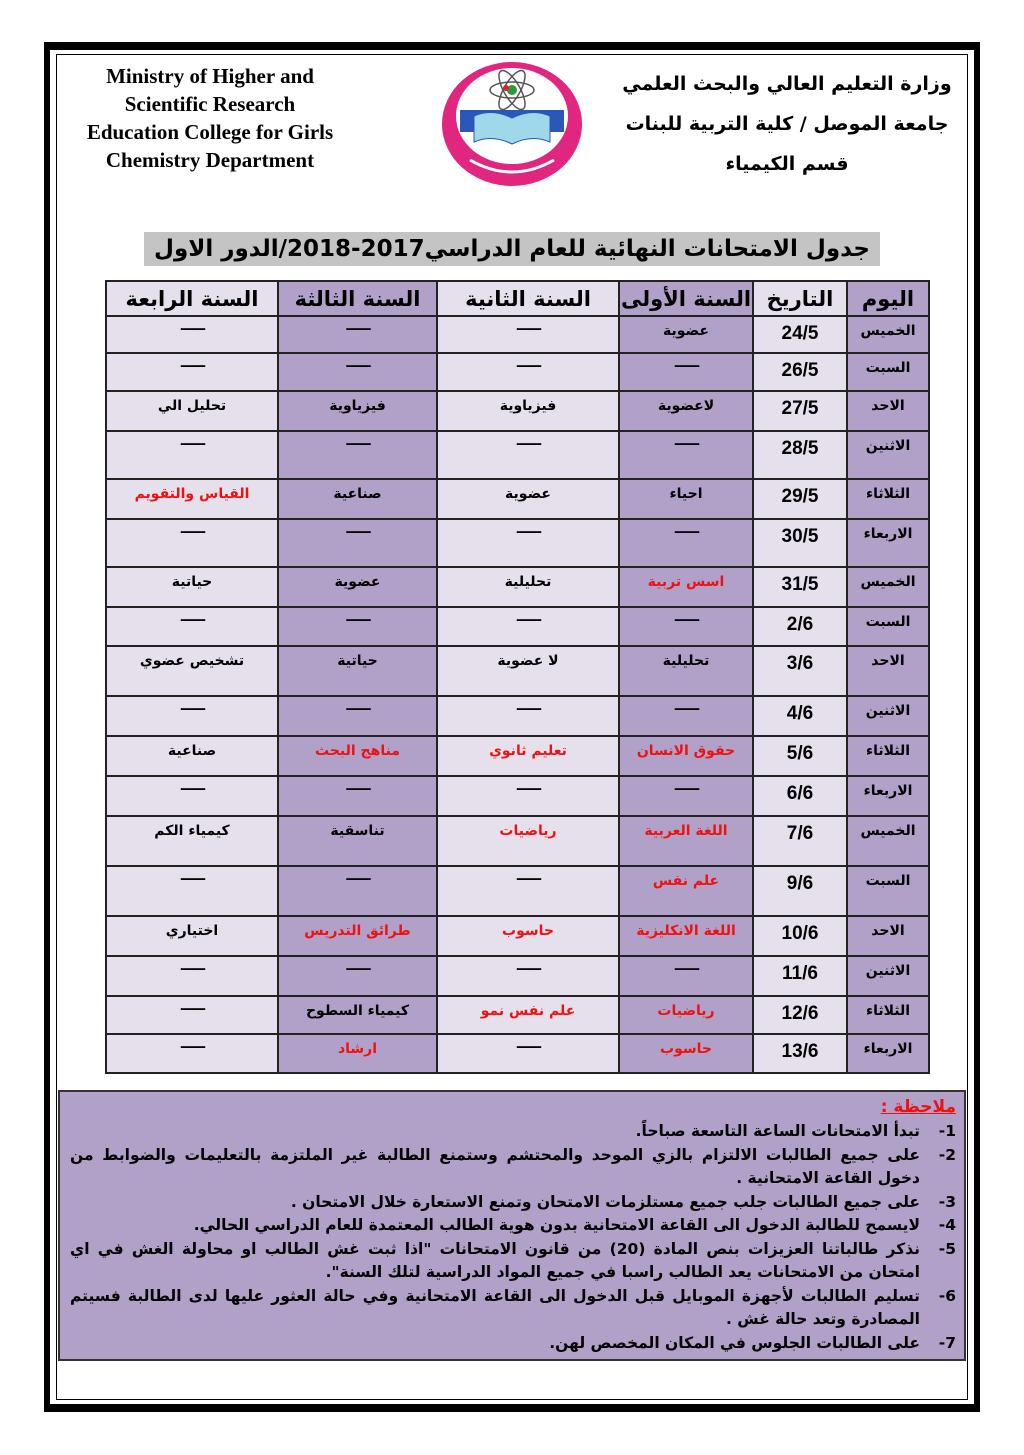 The image size is (1024, 1455). Describe the element at coordinates (357, 494) in the screenshot. I see `exam-cell-year-3-text: صناعية` at that location.